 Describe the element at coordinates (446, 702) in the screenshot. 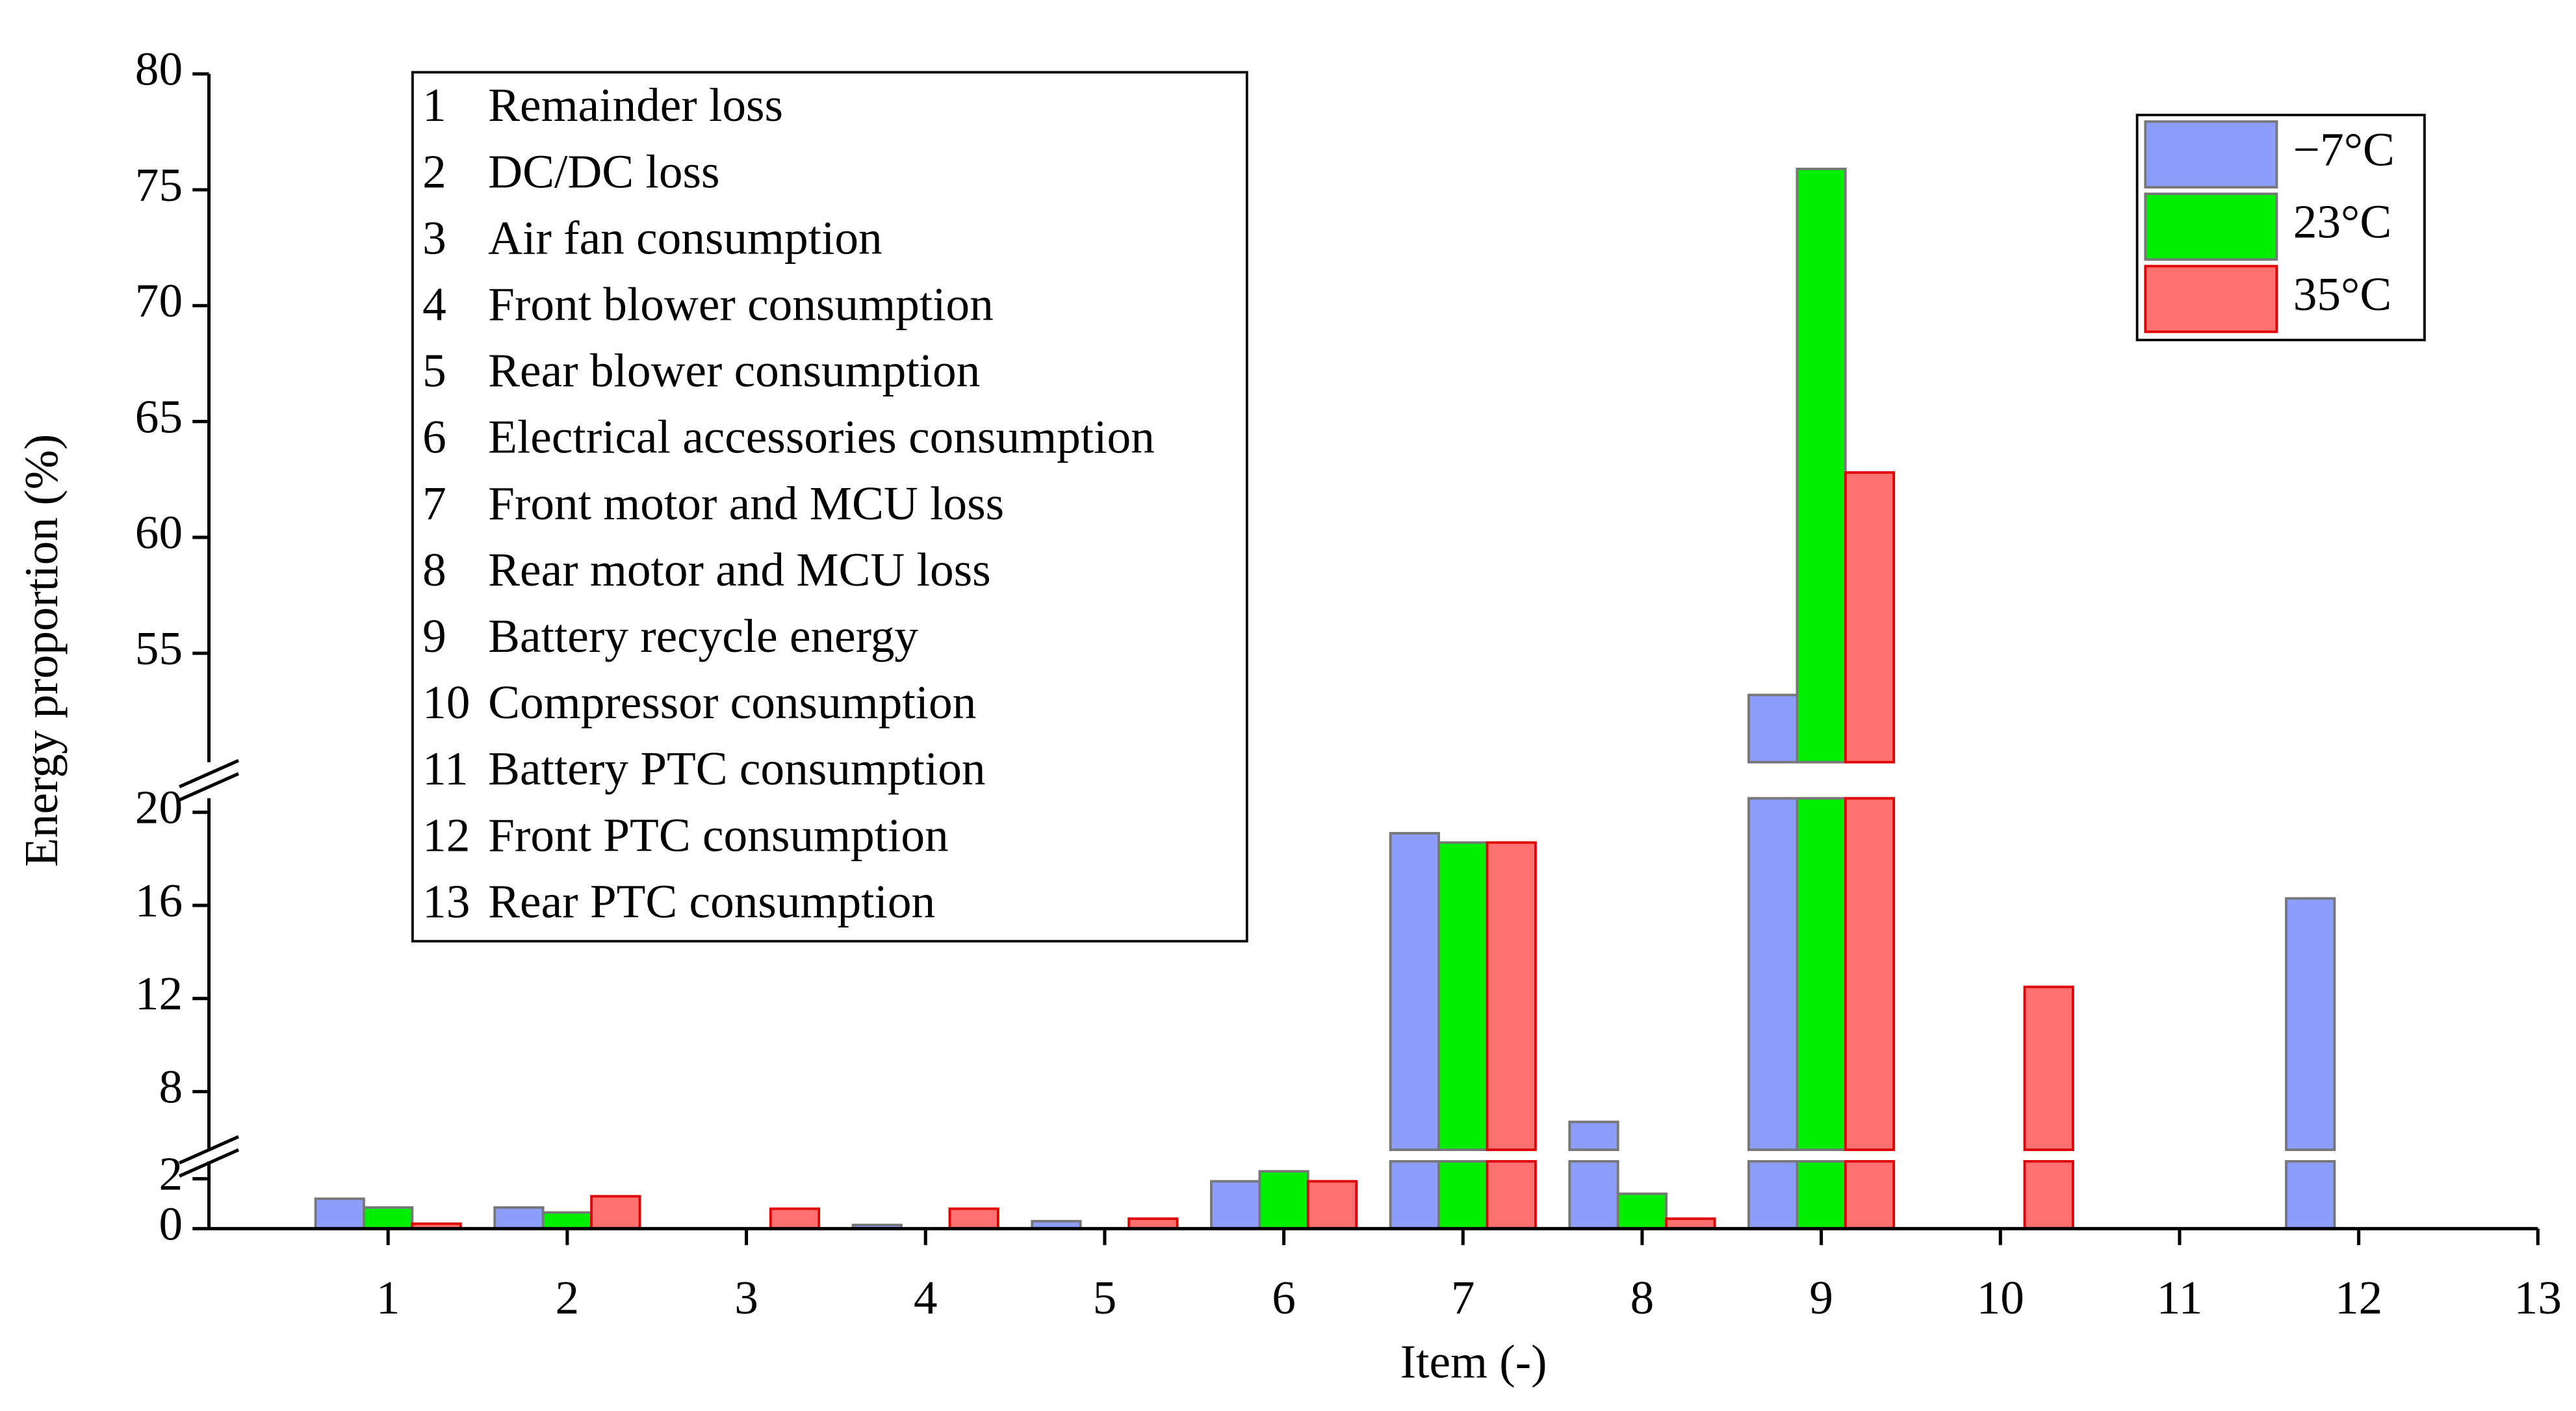

I see `item-key-id: 10` at that location.